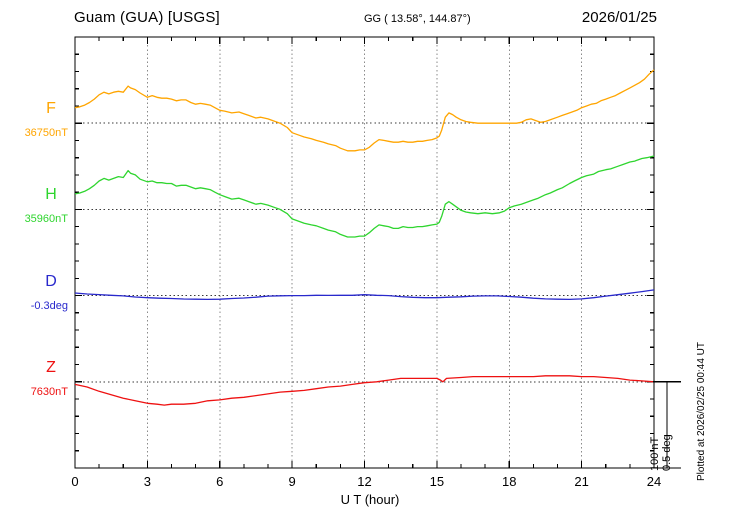 This screenshot has height=520, width=730. I want to click on component-F-baseline-value: 36750nT, so click(46, 133).